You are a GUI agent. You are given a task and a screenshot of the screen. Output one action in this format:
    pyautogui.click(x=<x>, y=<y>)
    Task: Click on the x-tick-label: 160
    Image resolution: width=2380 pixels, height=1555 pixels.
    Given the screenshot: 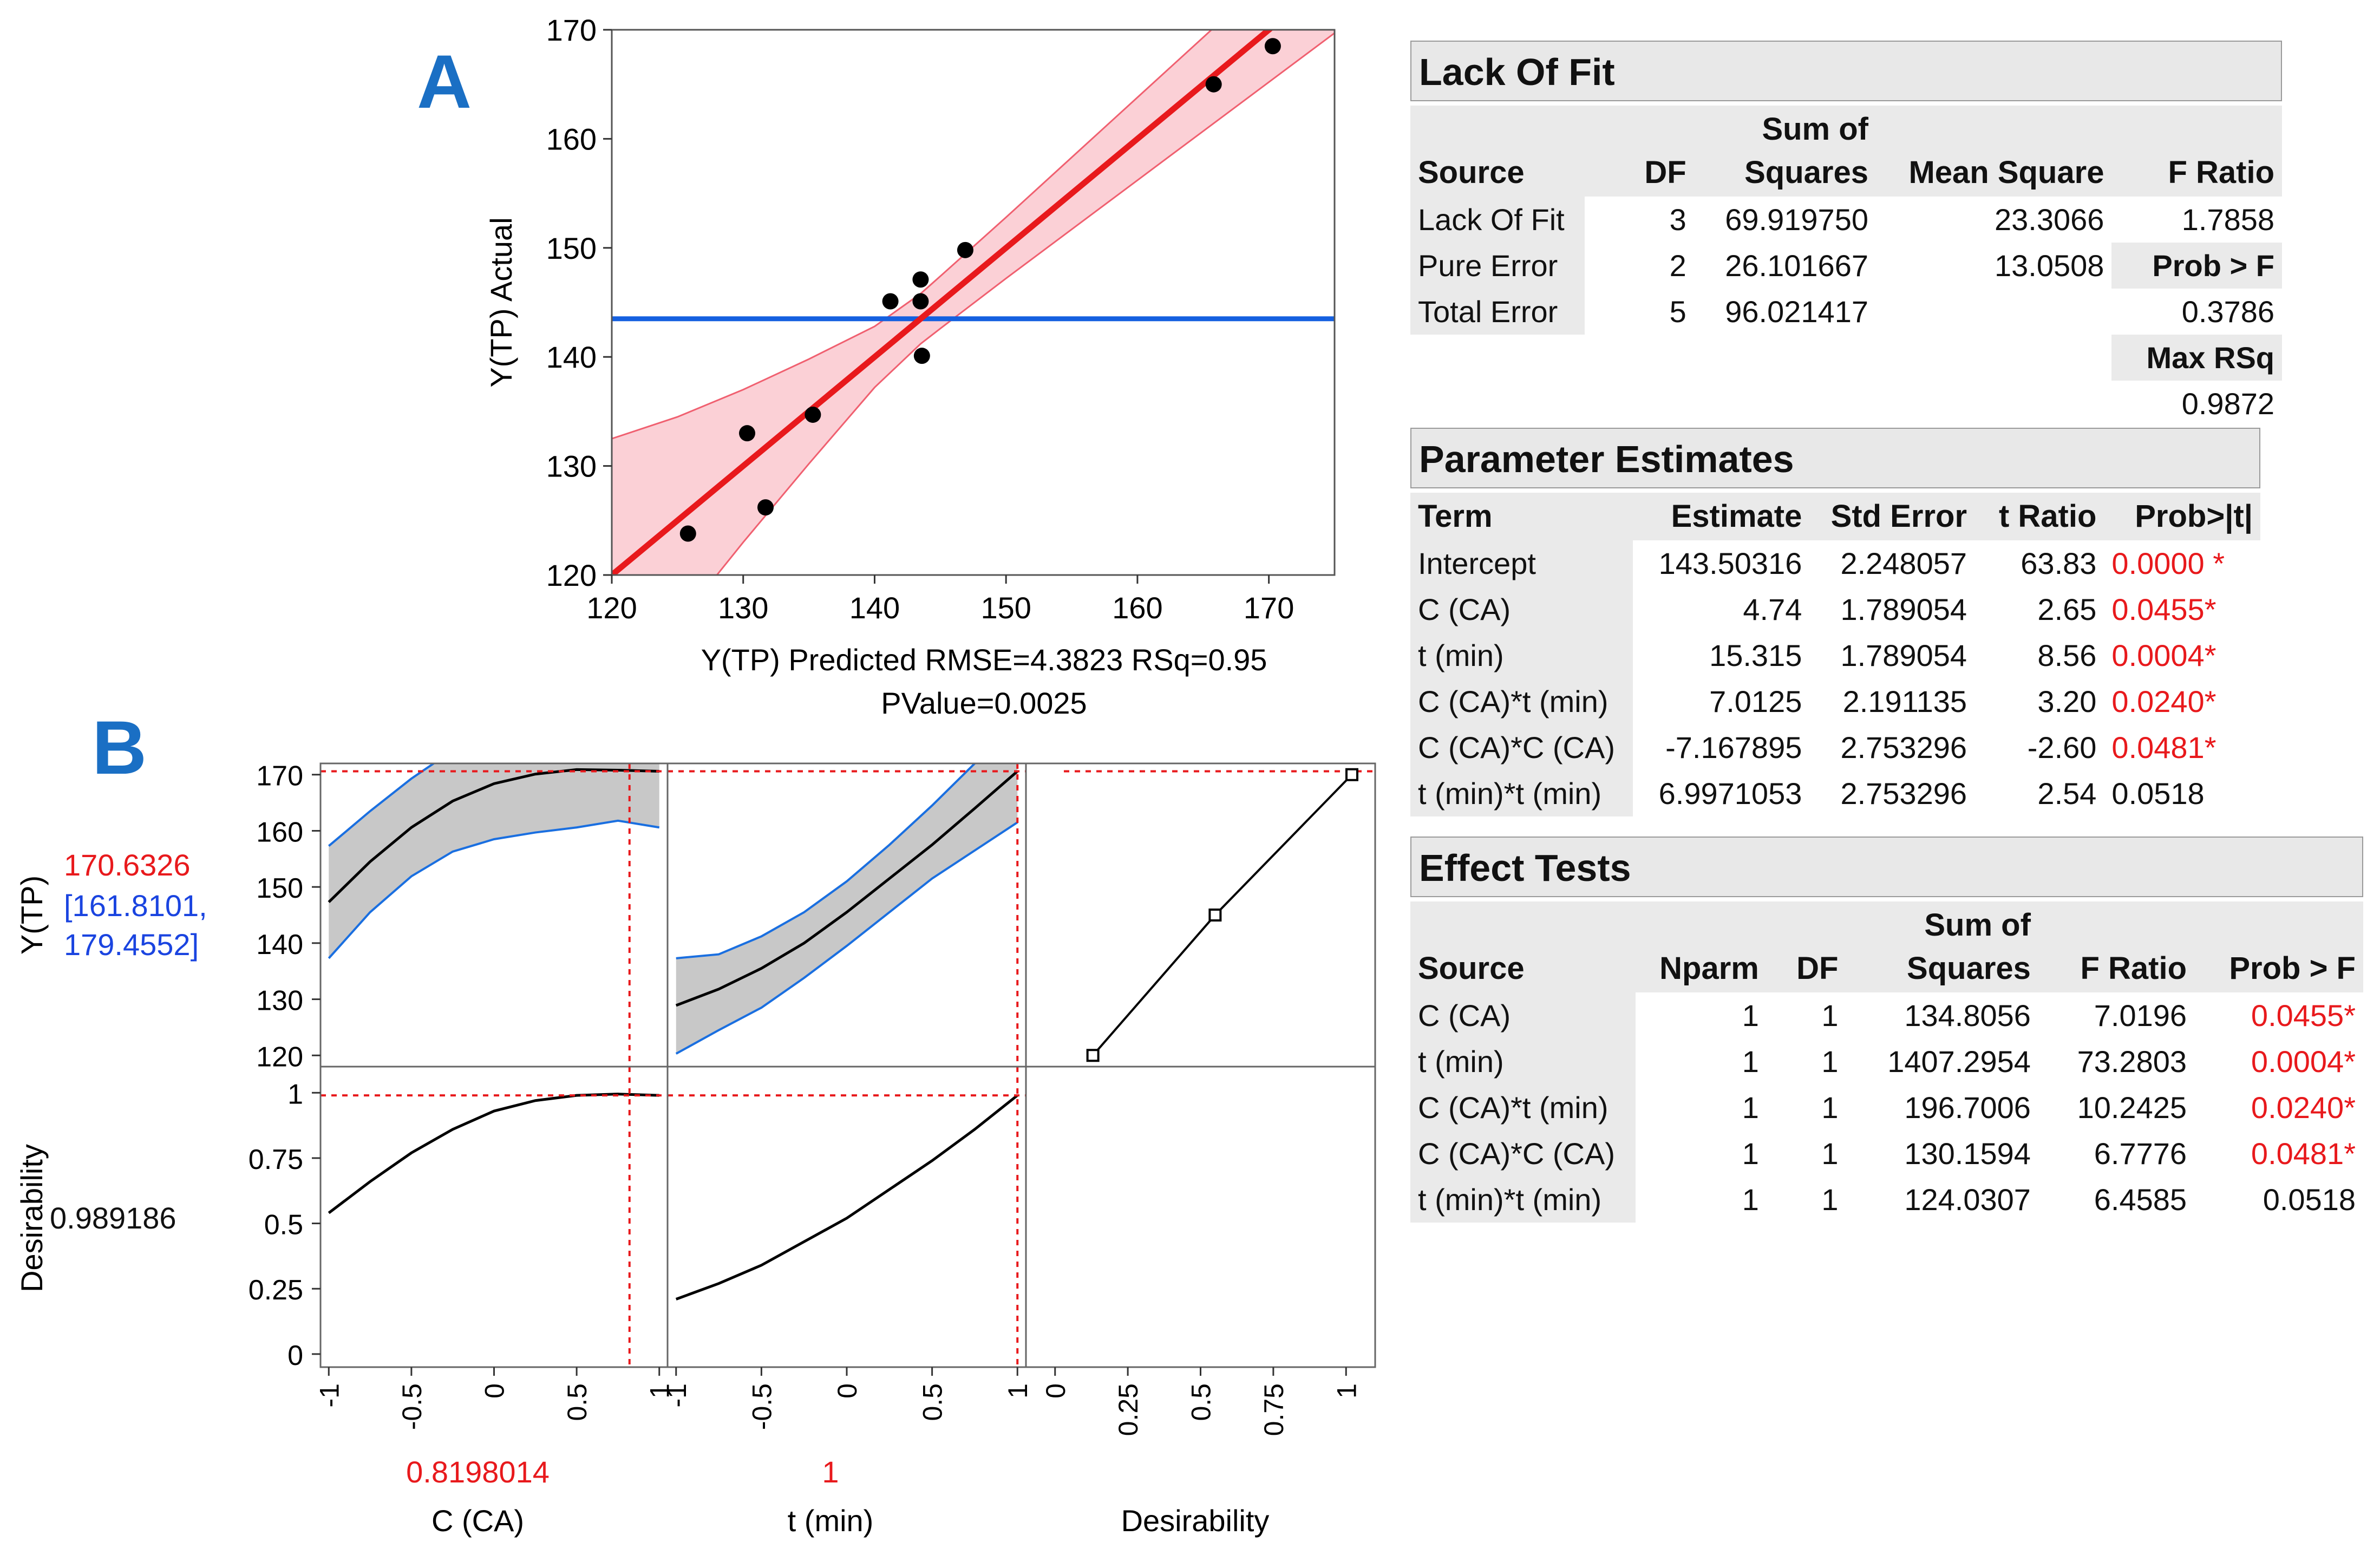 What is the action you would take?
    pyautogui.click(x=1137, y=608)
    